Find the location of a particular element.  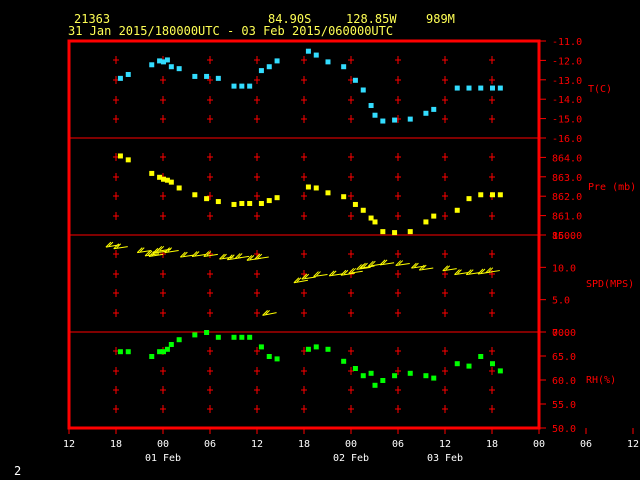

pres-axis-label: Pre (mb) is located at coordinates (612, 187).